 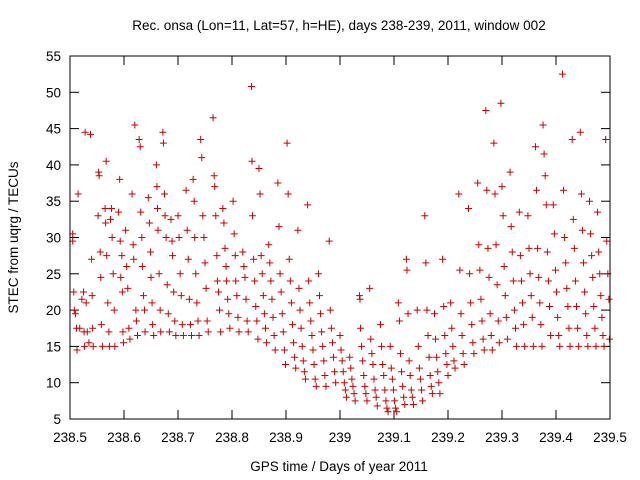 What do you see at coordinates (53, 238) in the screenshot?
I see `y-tick-label: 30` at bounding box center [53, 238].